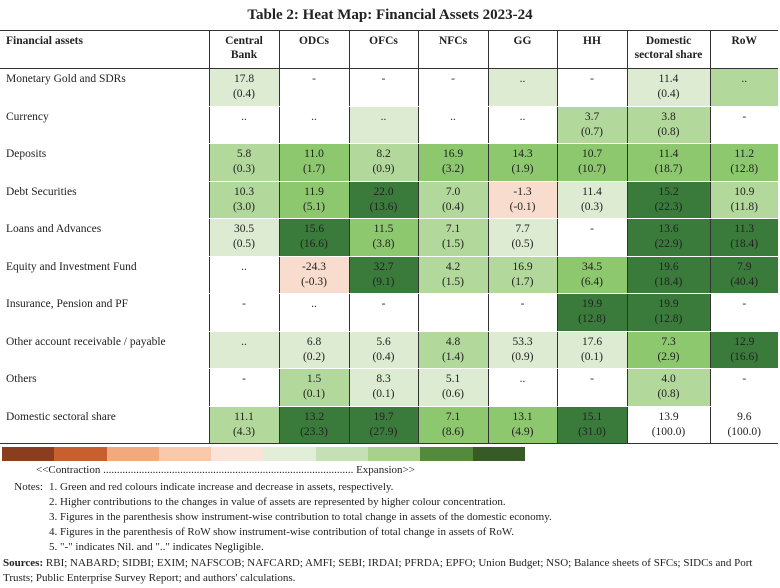  What do you see at coordinates (383, 341) in the screenshot?
I see `cell-value: 5.6` at bounding box center [383, 341].